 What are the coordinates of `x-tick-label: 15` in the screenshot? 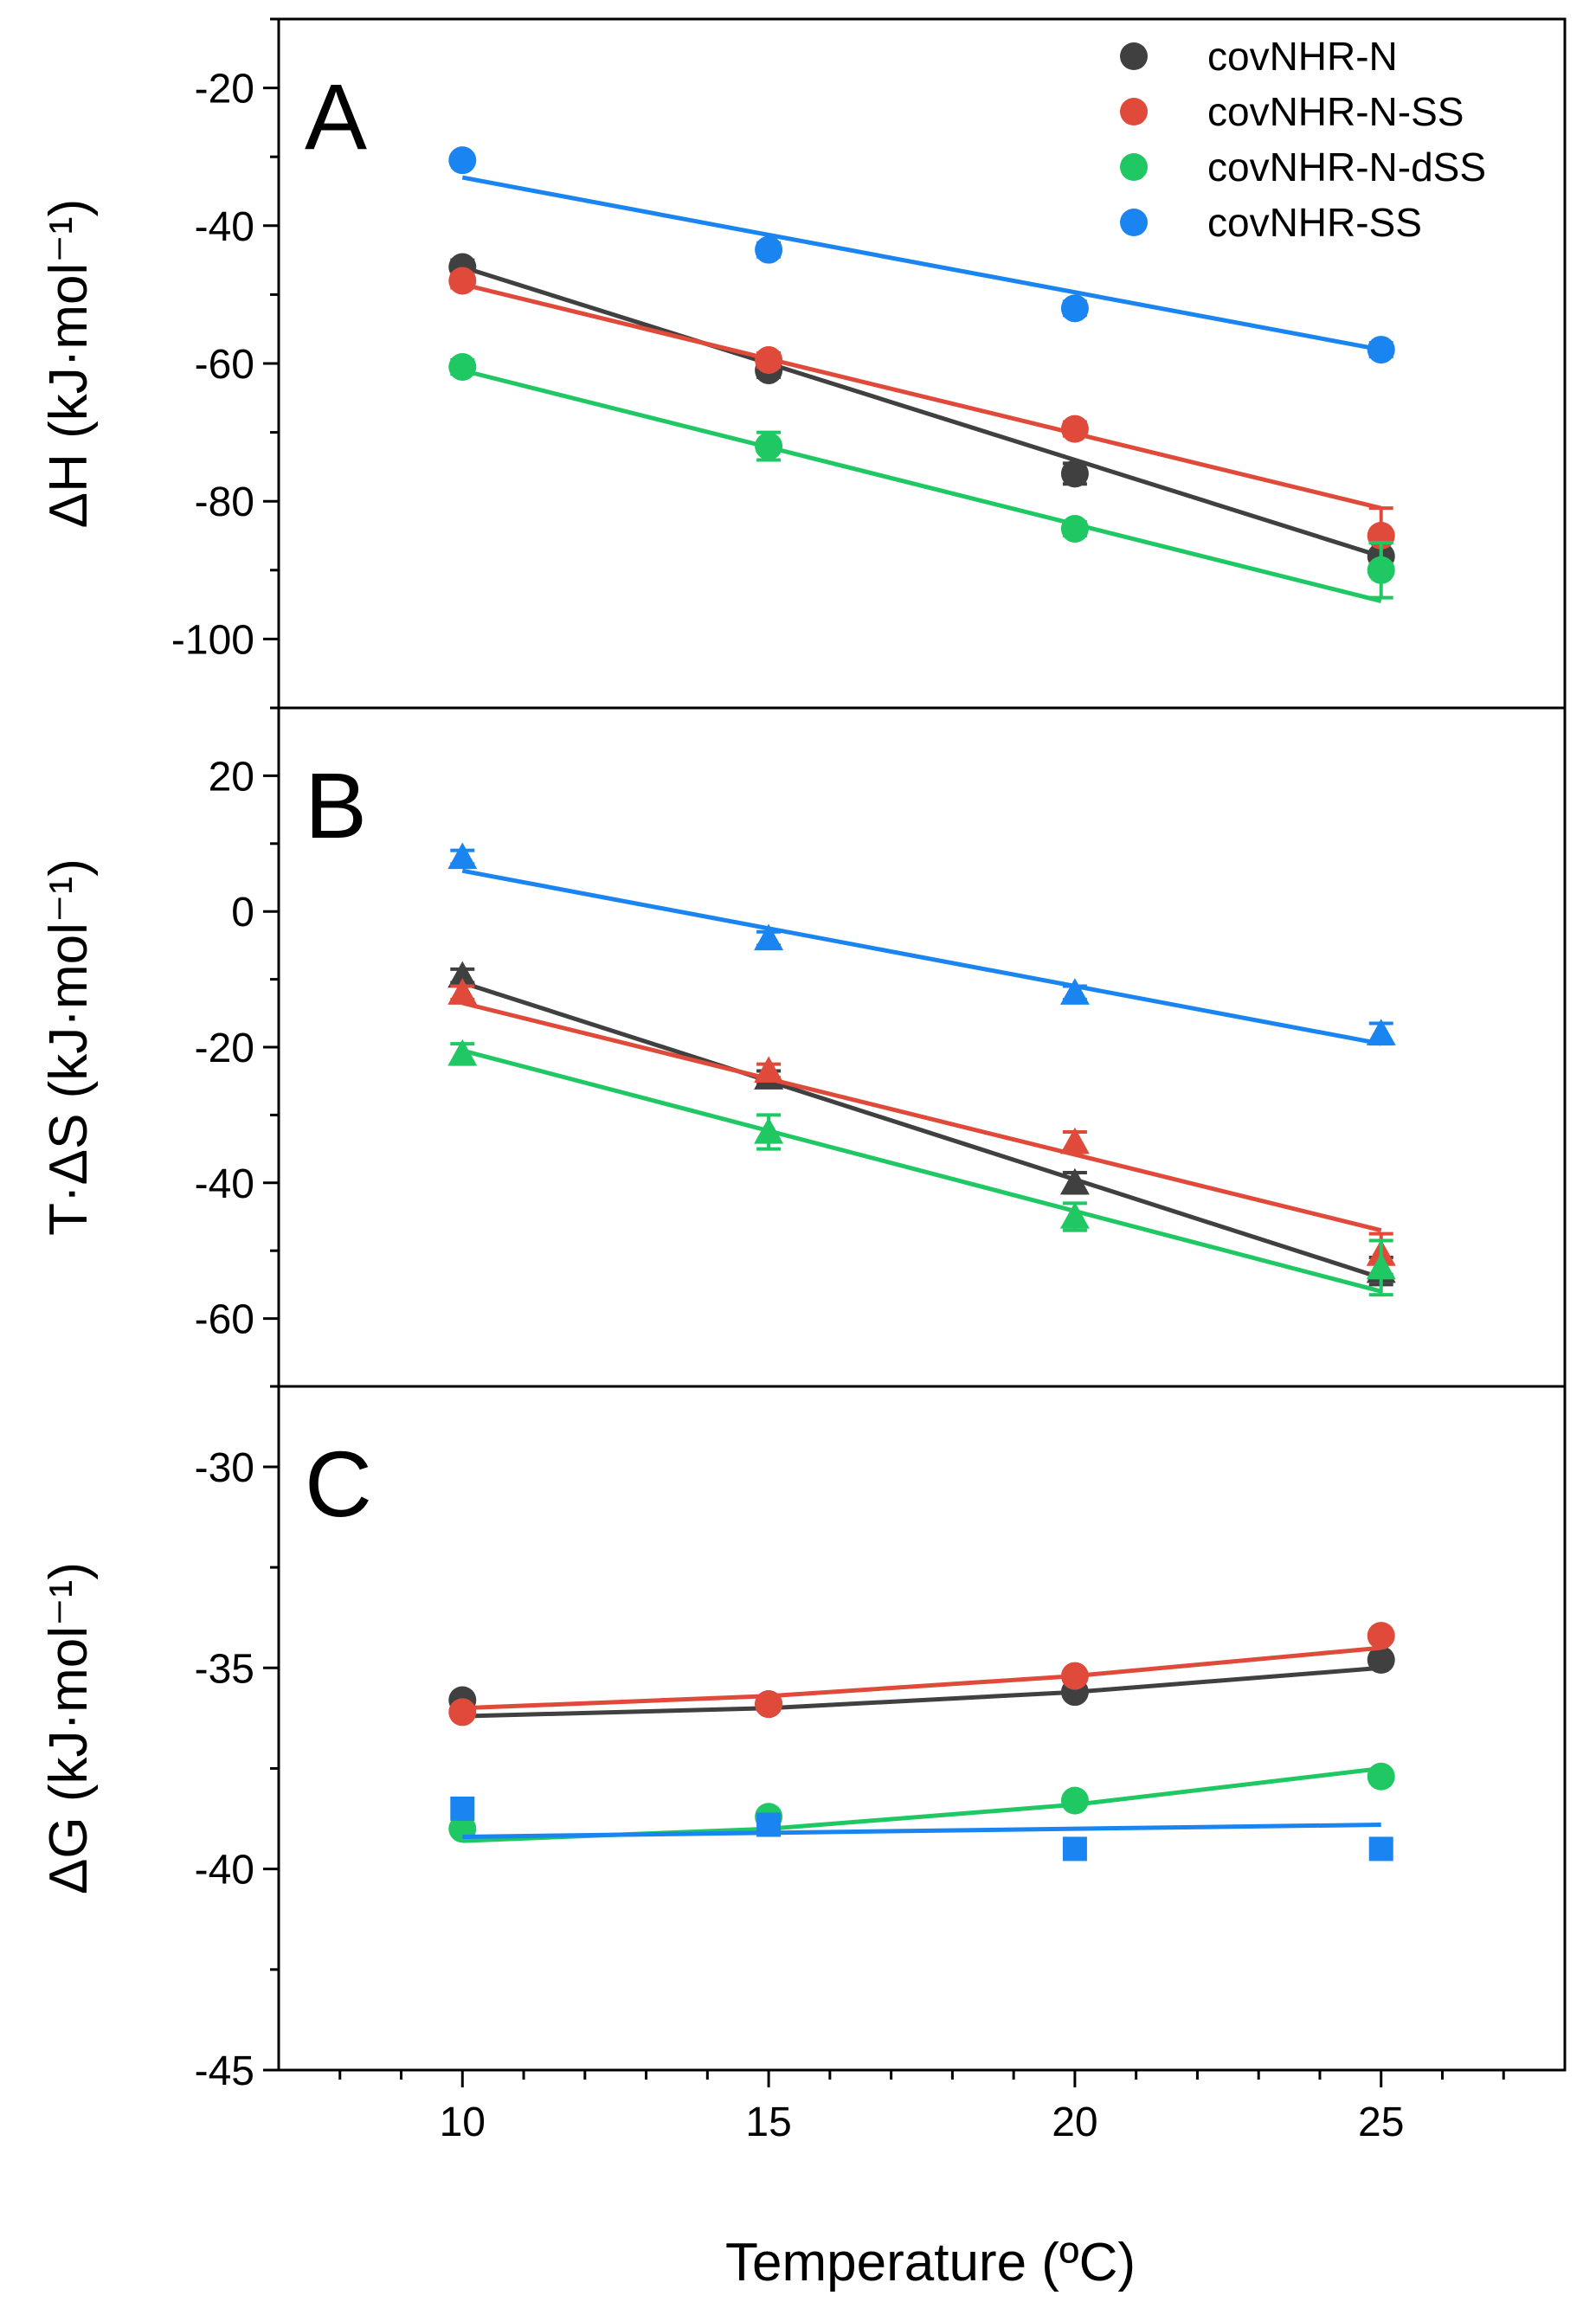 It's located at (768, 2122).